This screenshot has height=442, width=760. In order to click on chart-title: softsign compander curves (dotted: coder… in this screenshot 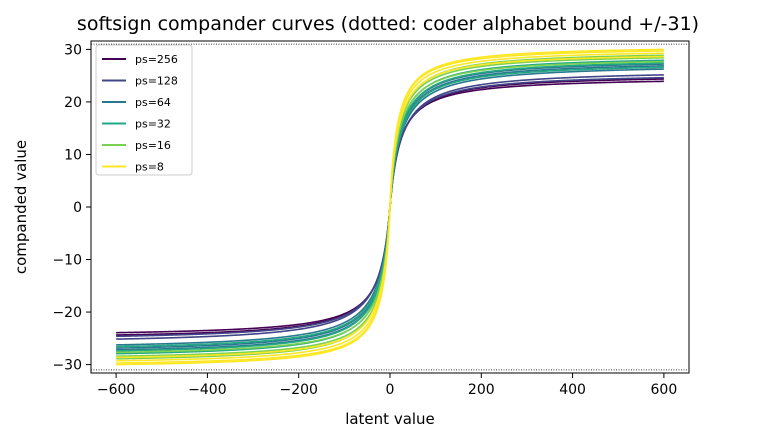, I will do `click(388, 24)`.